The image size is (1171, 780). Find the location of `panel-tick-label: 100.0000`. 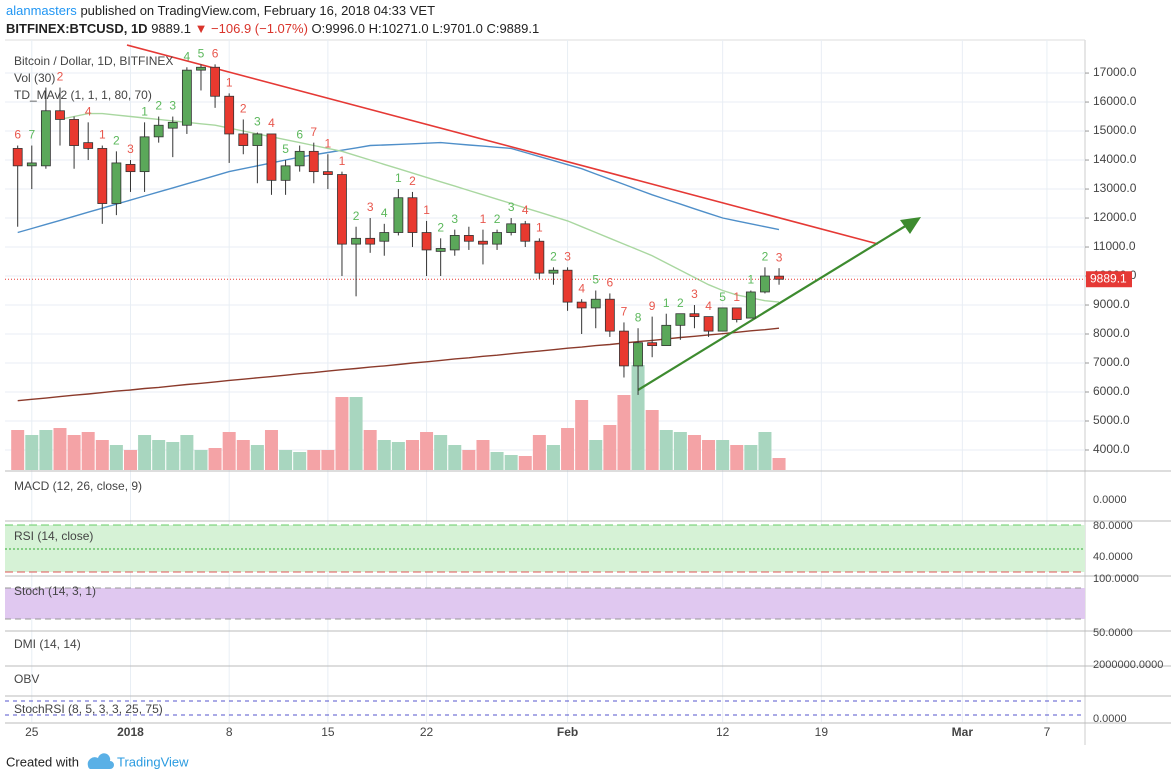

panel-tick-label: 100.0000 is located at coordinates (1116, 579).